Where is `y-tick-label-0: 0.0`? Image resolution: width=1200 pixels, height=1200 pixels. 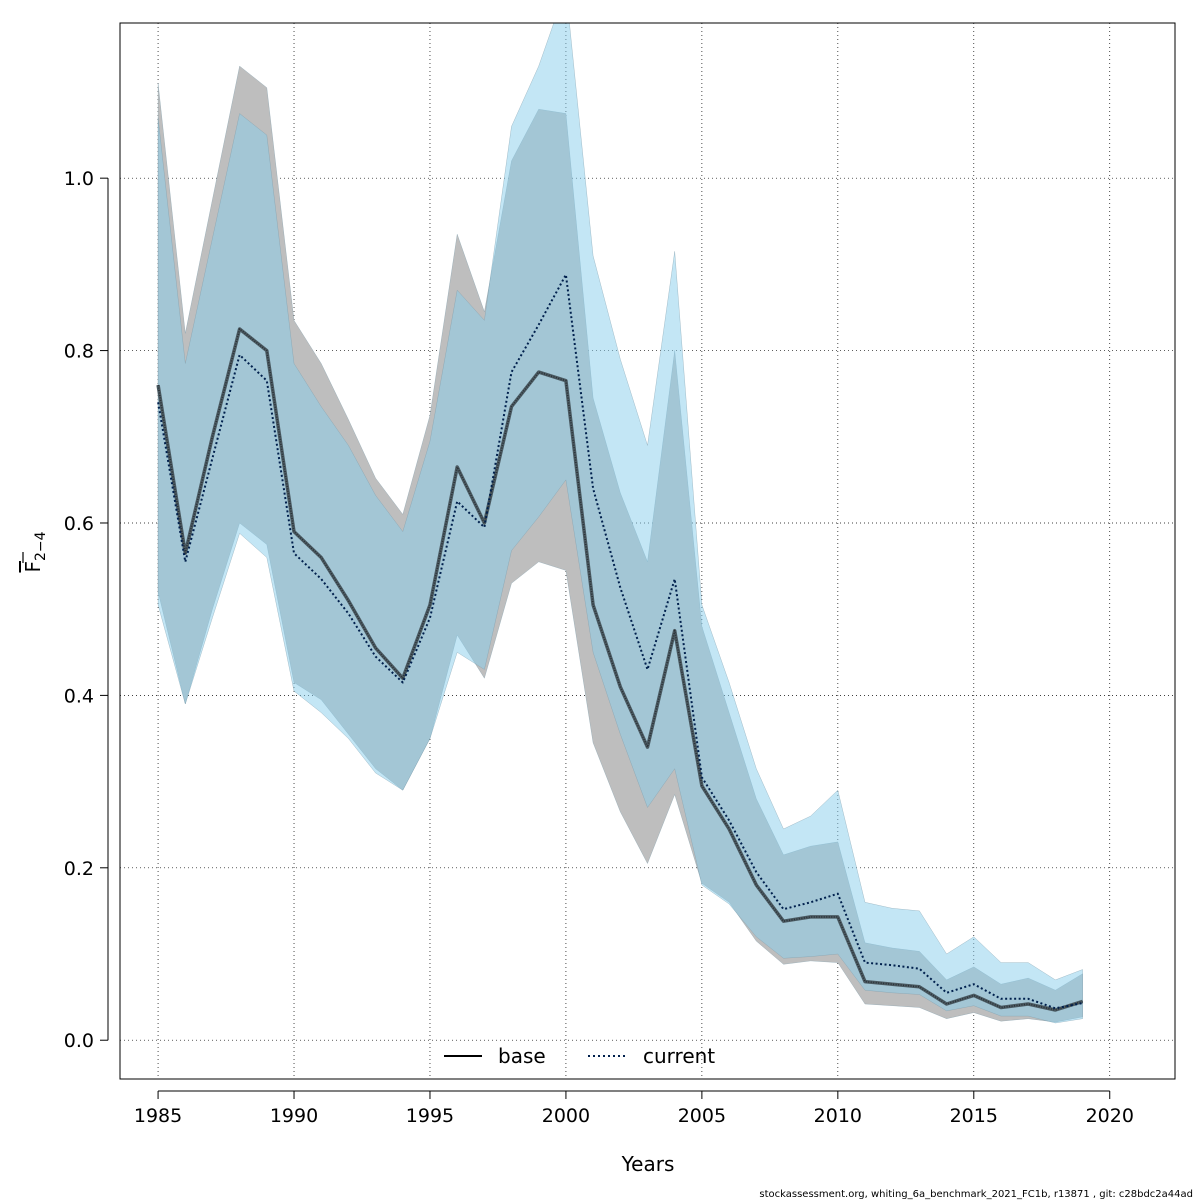 y-tick-label-0: 0.0 is located at coordinates (79, 1041).